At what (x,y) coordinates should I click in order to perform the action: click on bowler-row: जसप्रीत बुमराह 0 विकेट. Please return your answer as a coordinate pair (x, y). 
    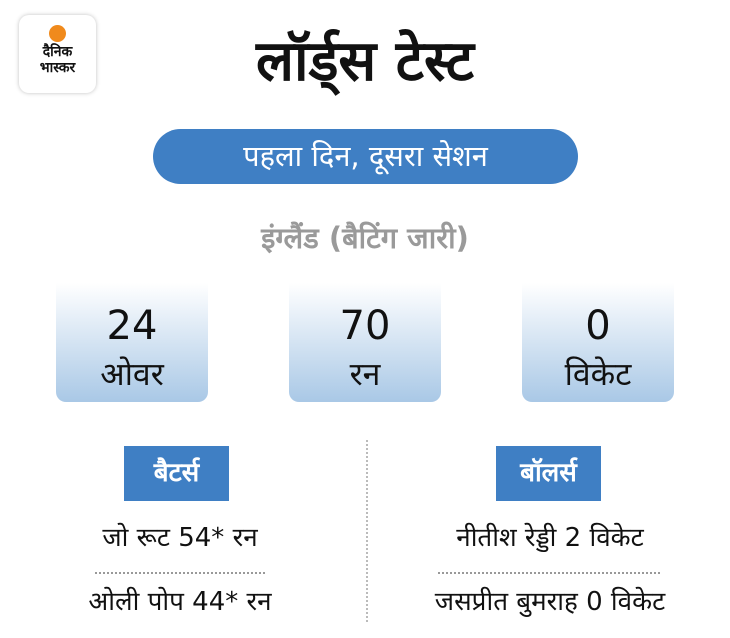
    Looking at the image, I should click on (550, 602).